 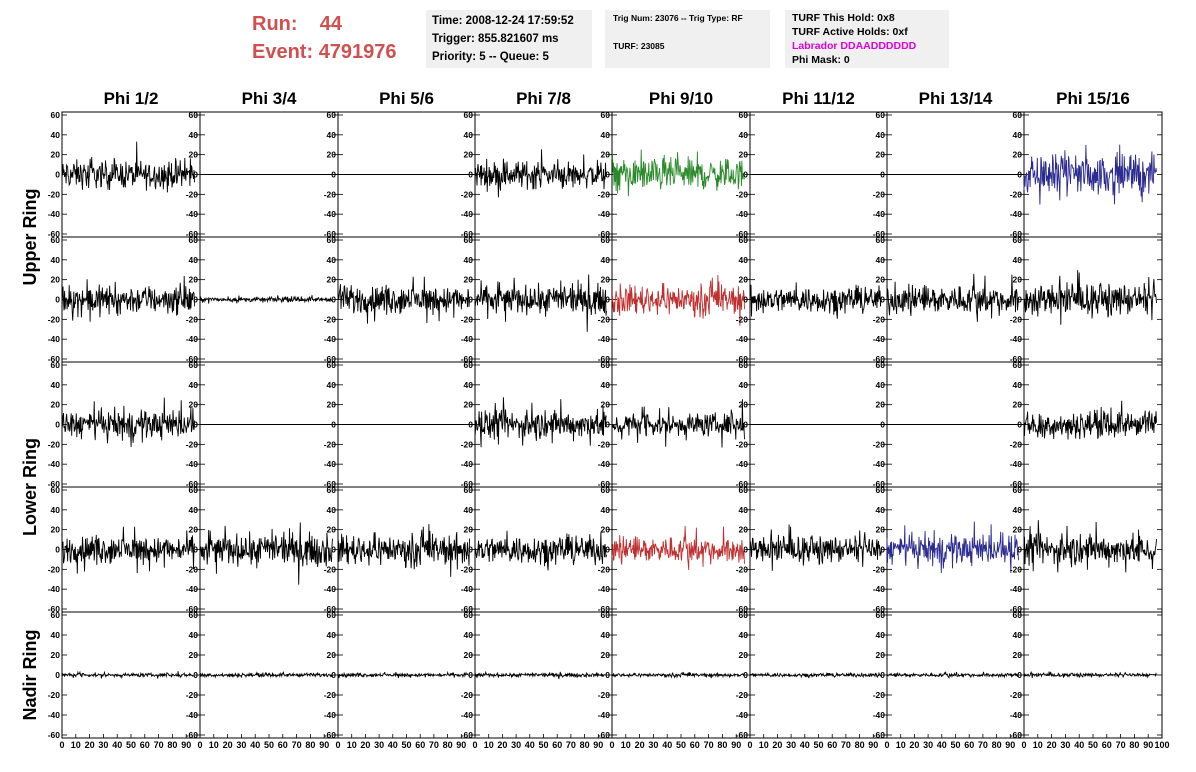 I want to click on x-tick-label: 50, so click(x=269, y=745).